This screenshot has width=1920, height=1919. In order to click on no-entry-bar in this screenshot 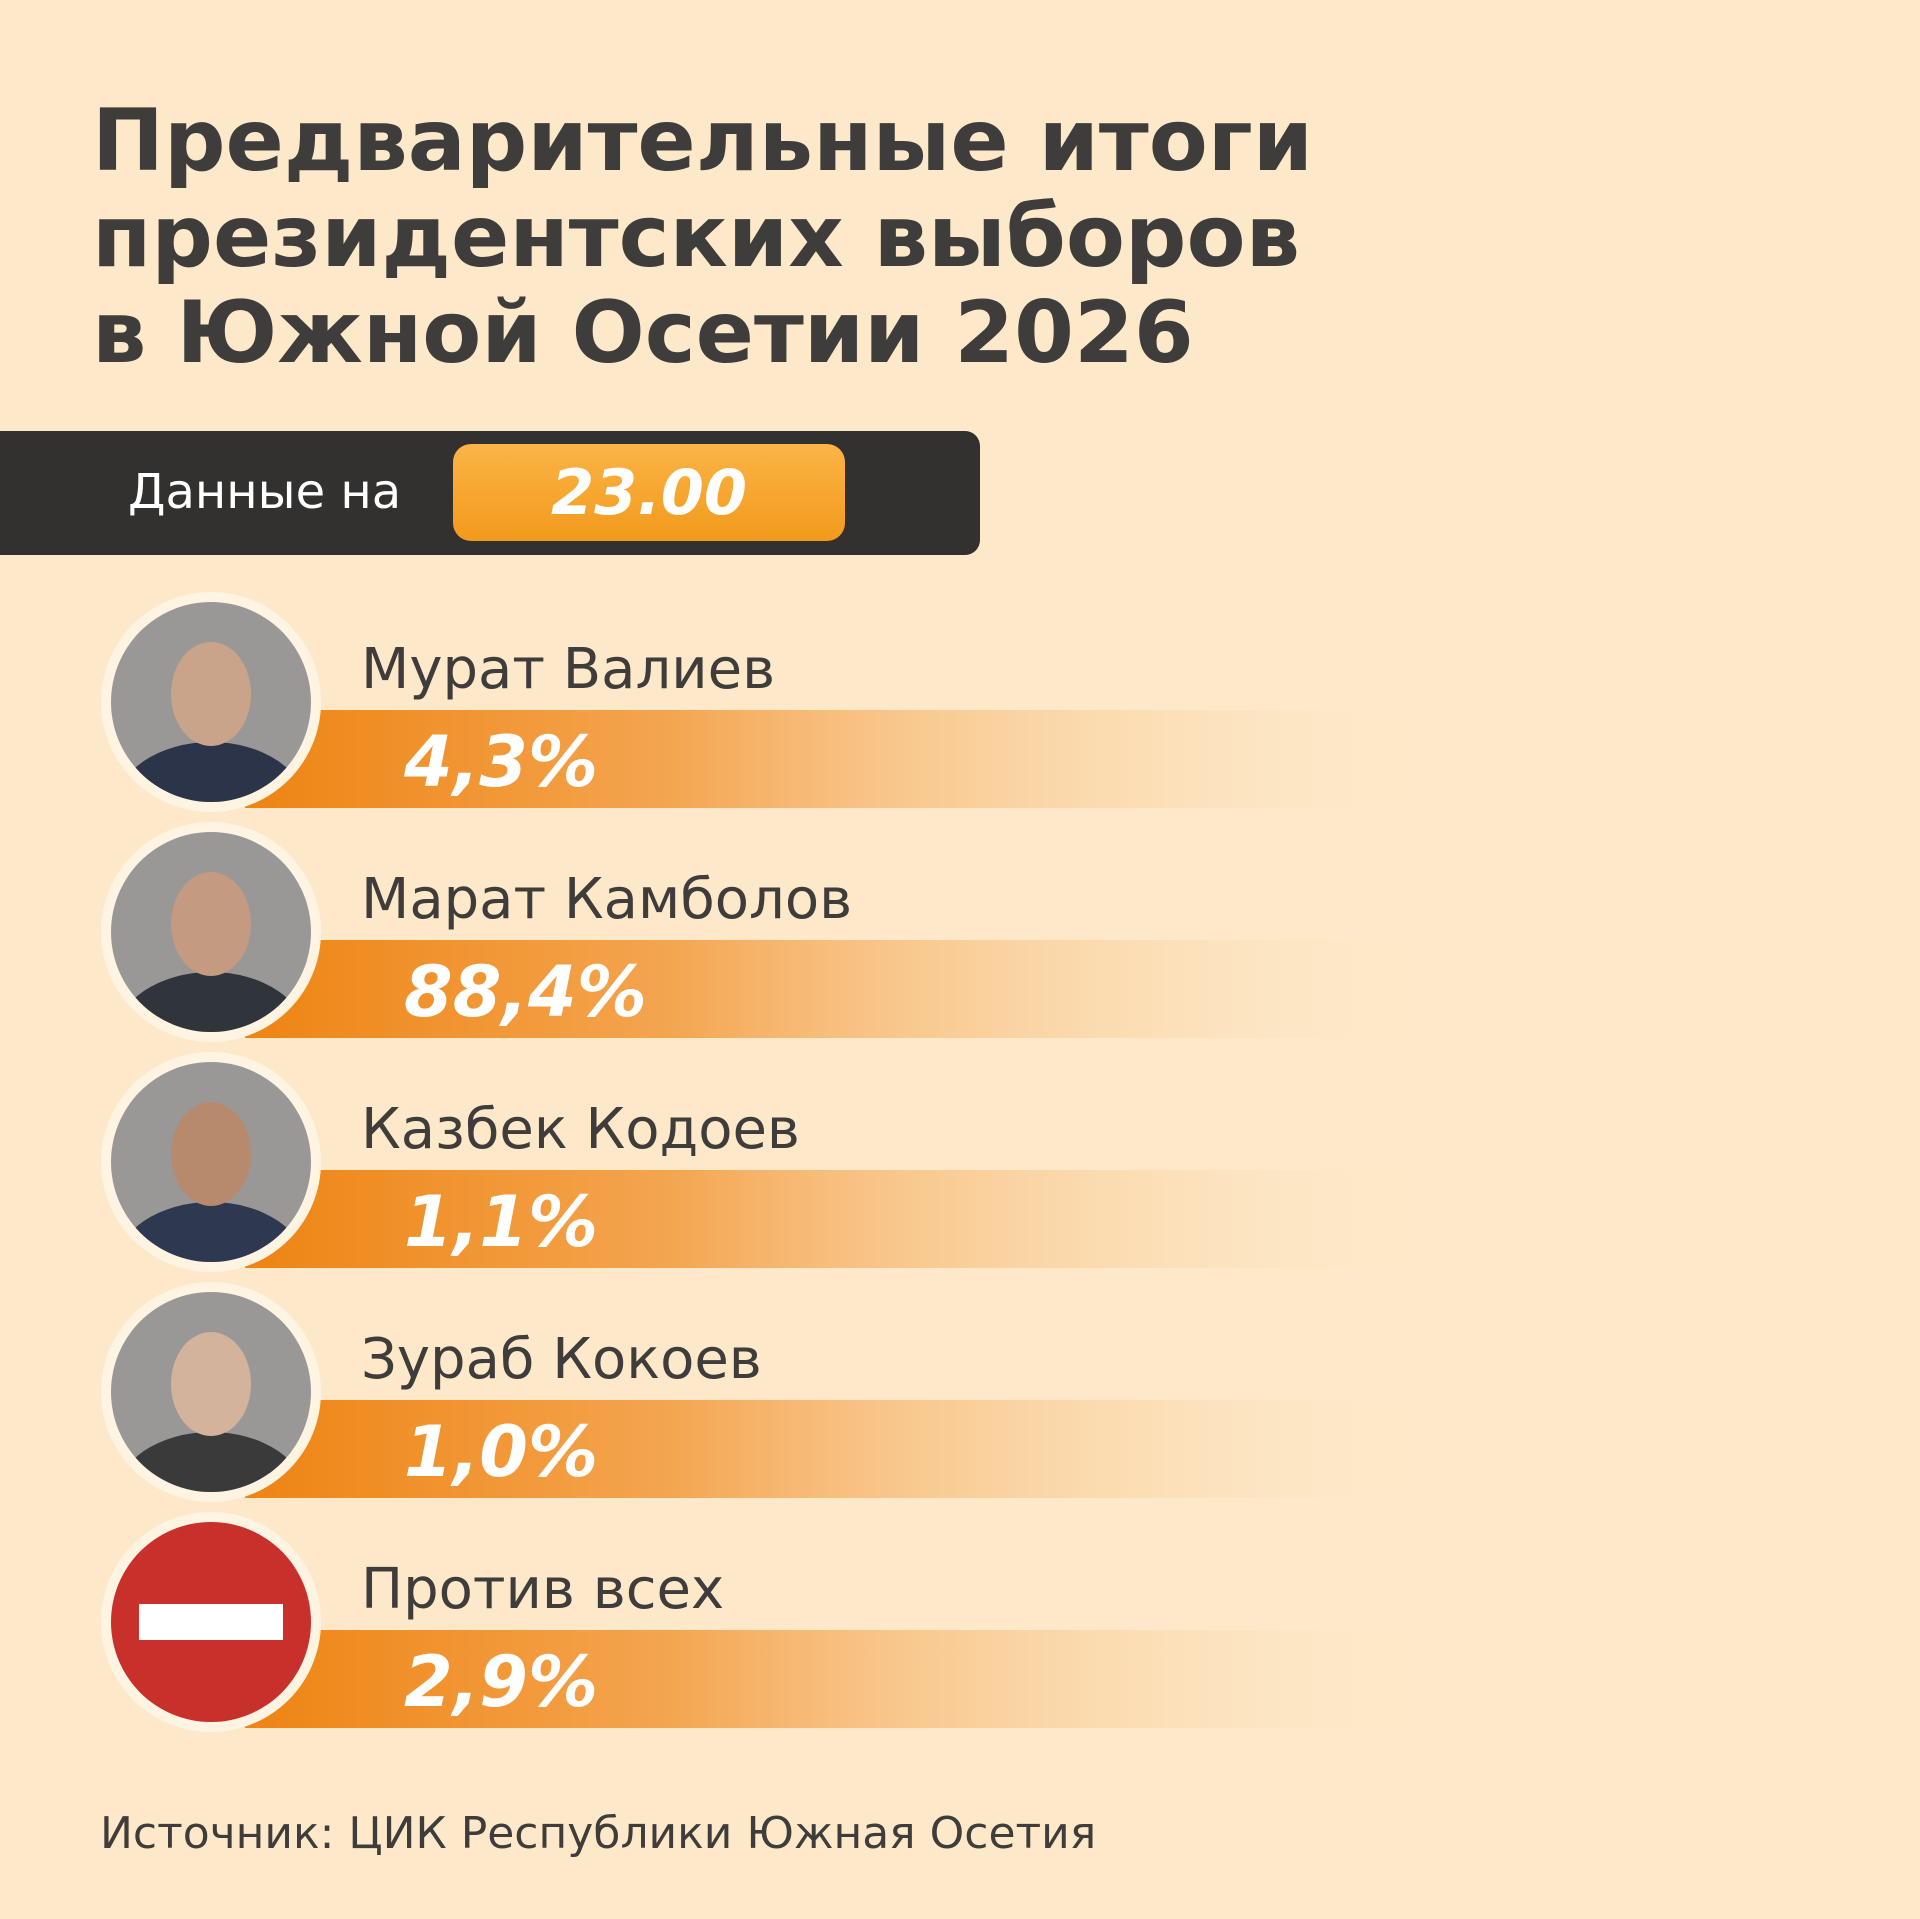, I will do `click(211, 1622)`.